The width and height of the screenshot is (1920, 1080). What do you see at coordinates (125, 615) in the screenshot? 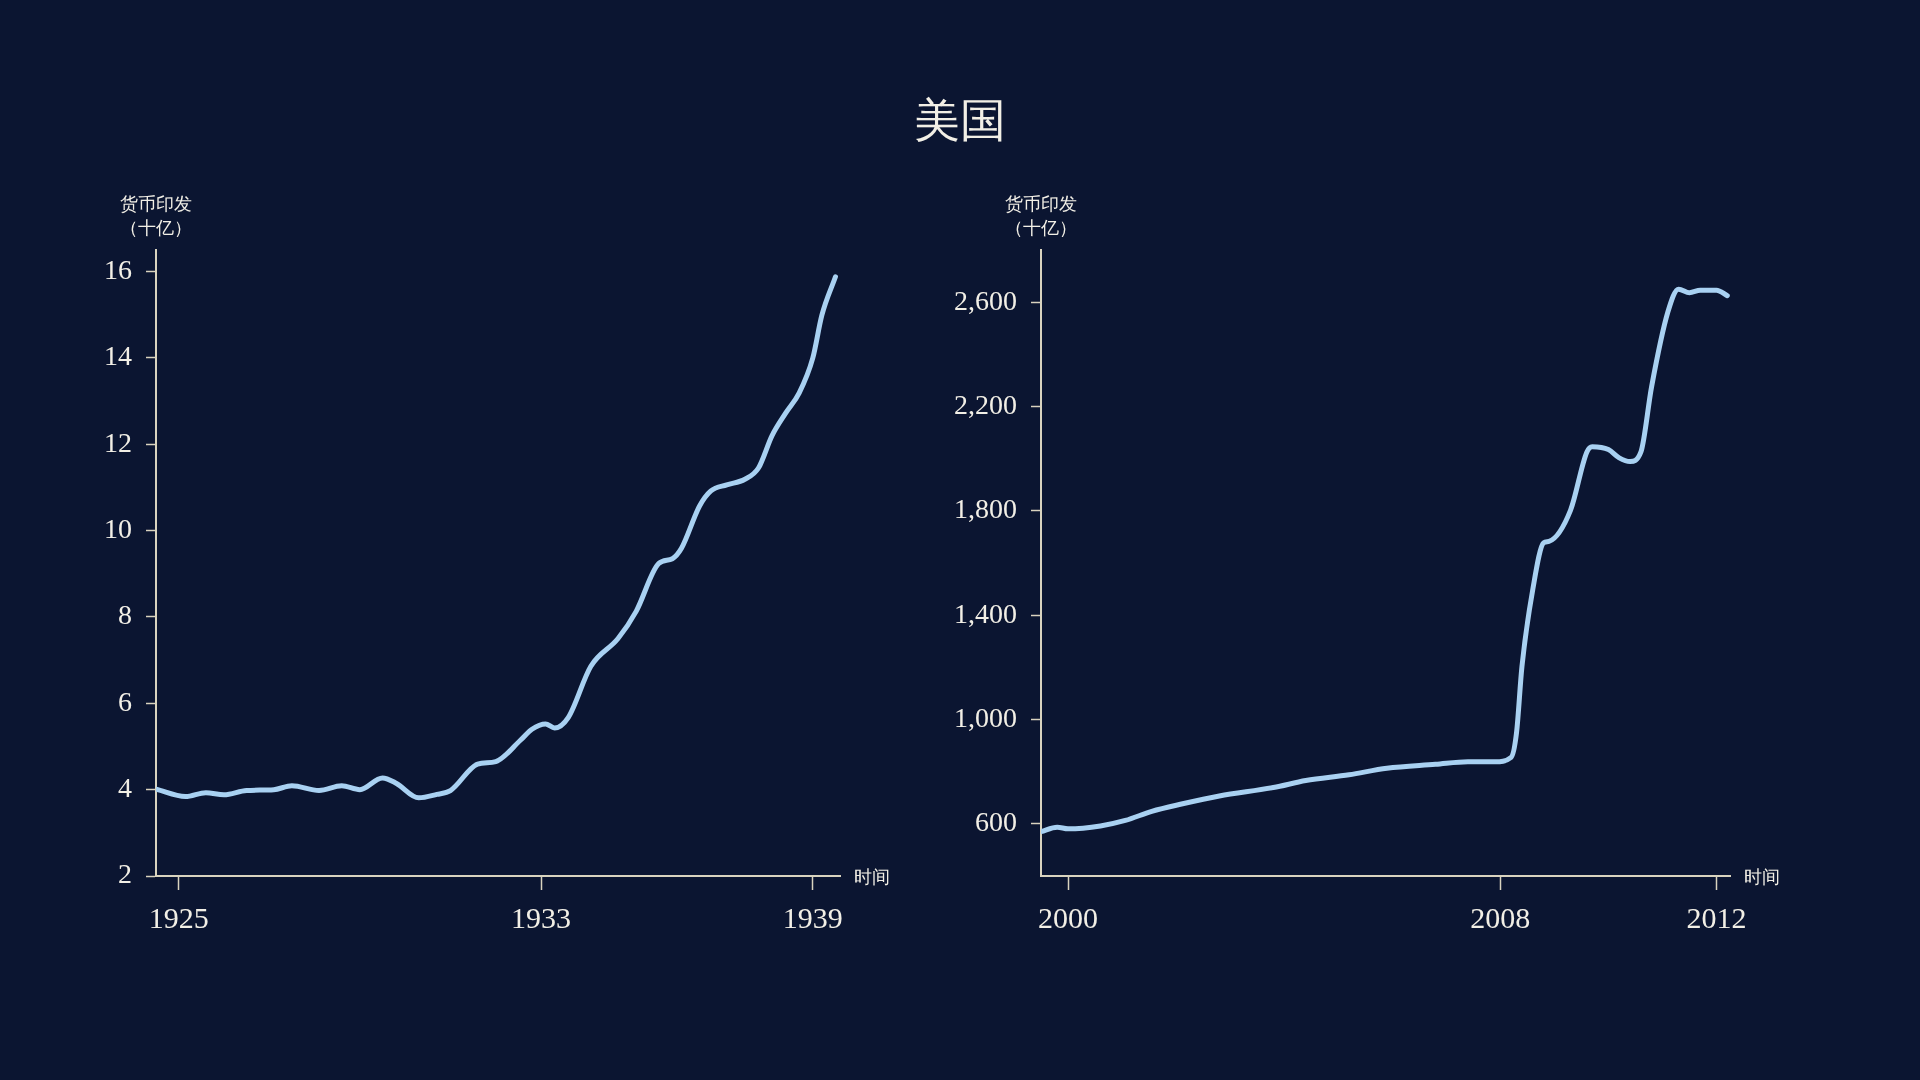
I see `y-tick-label: 8` at bounding box center [125, 615].